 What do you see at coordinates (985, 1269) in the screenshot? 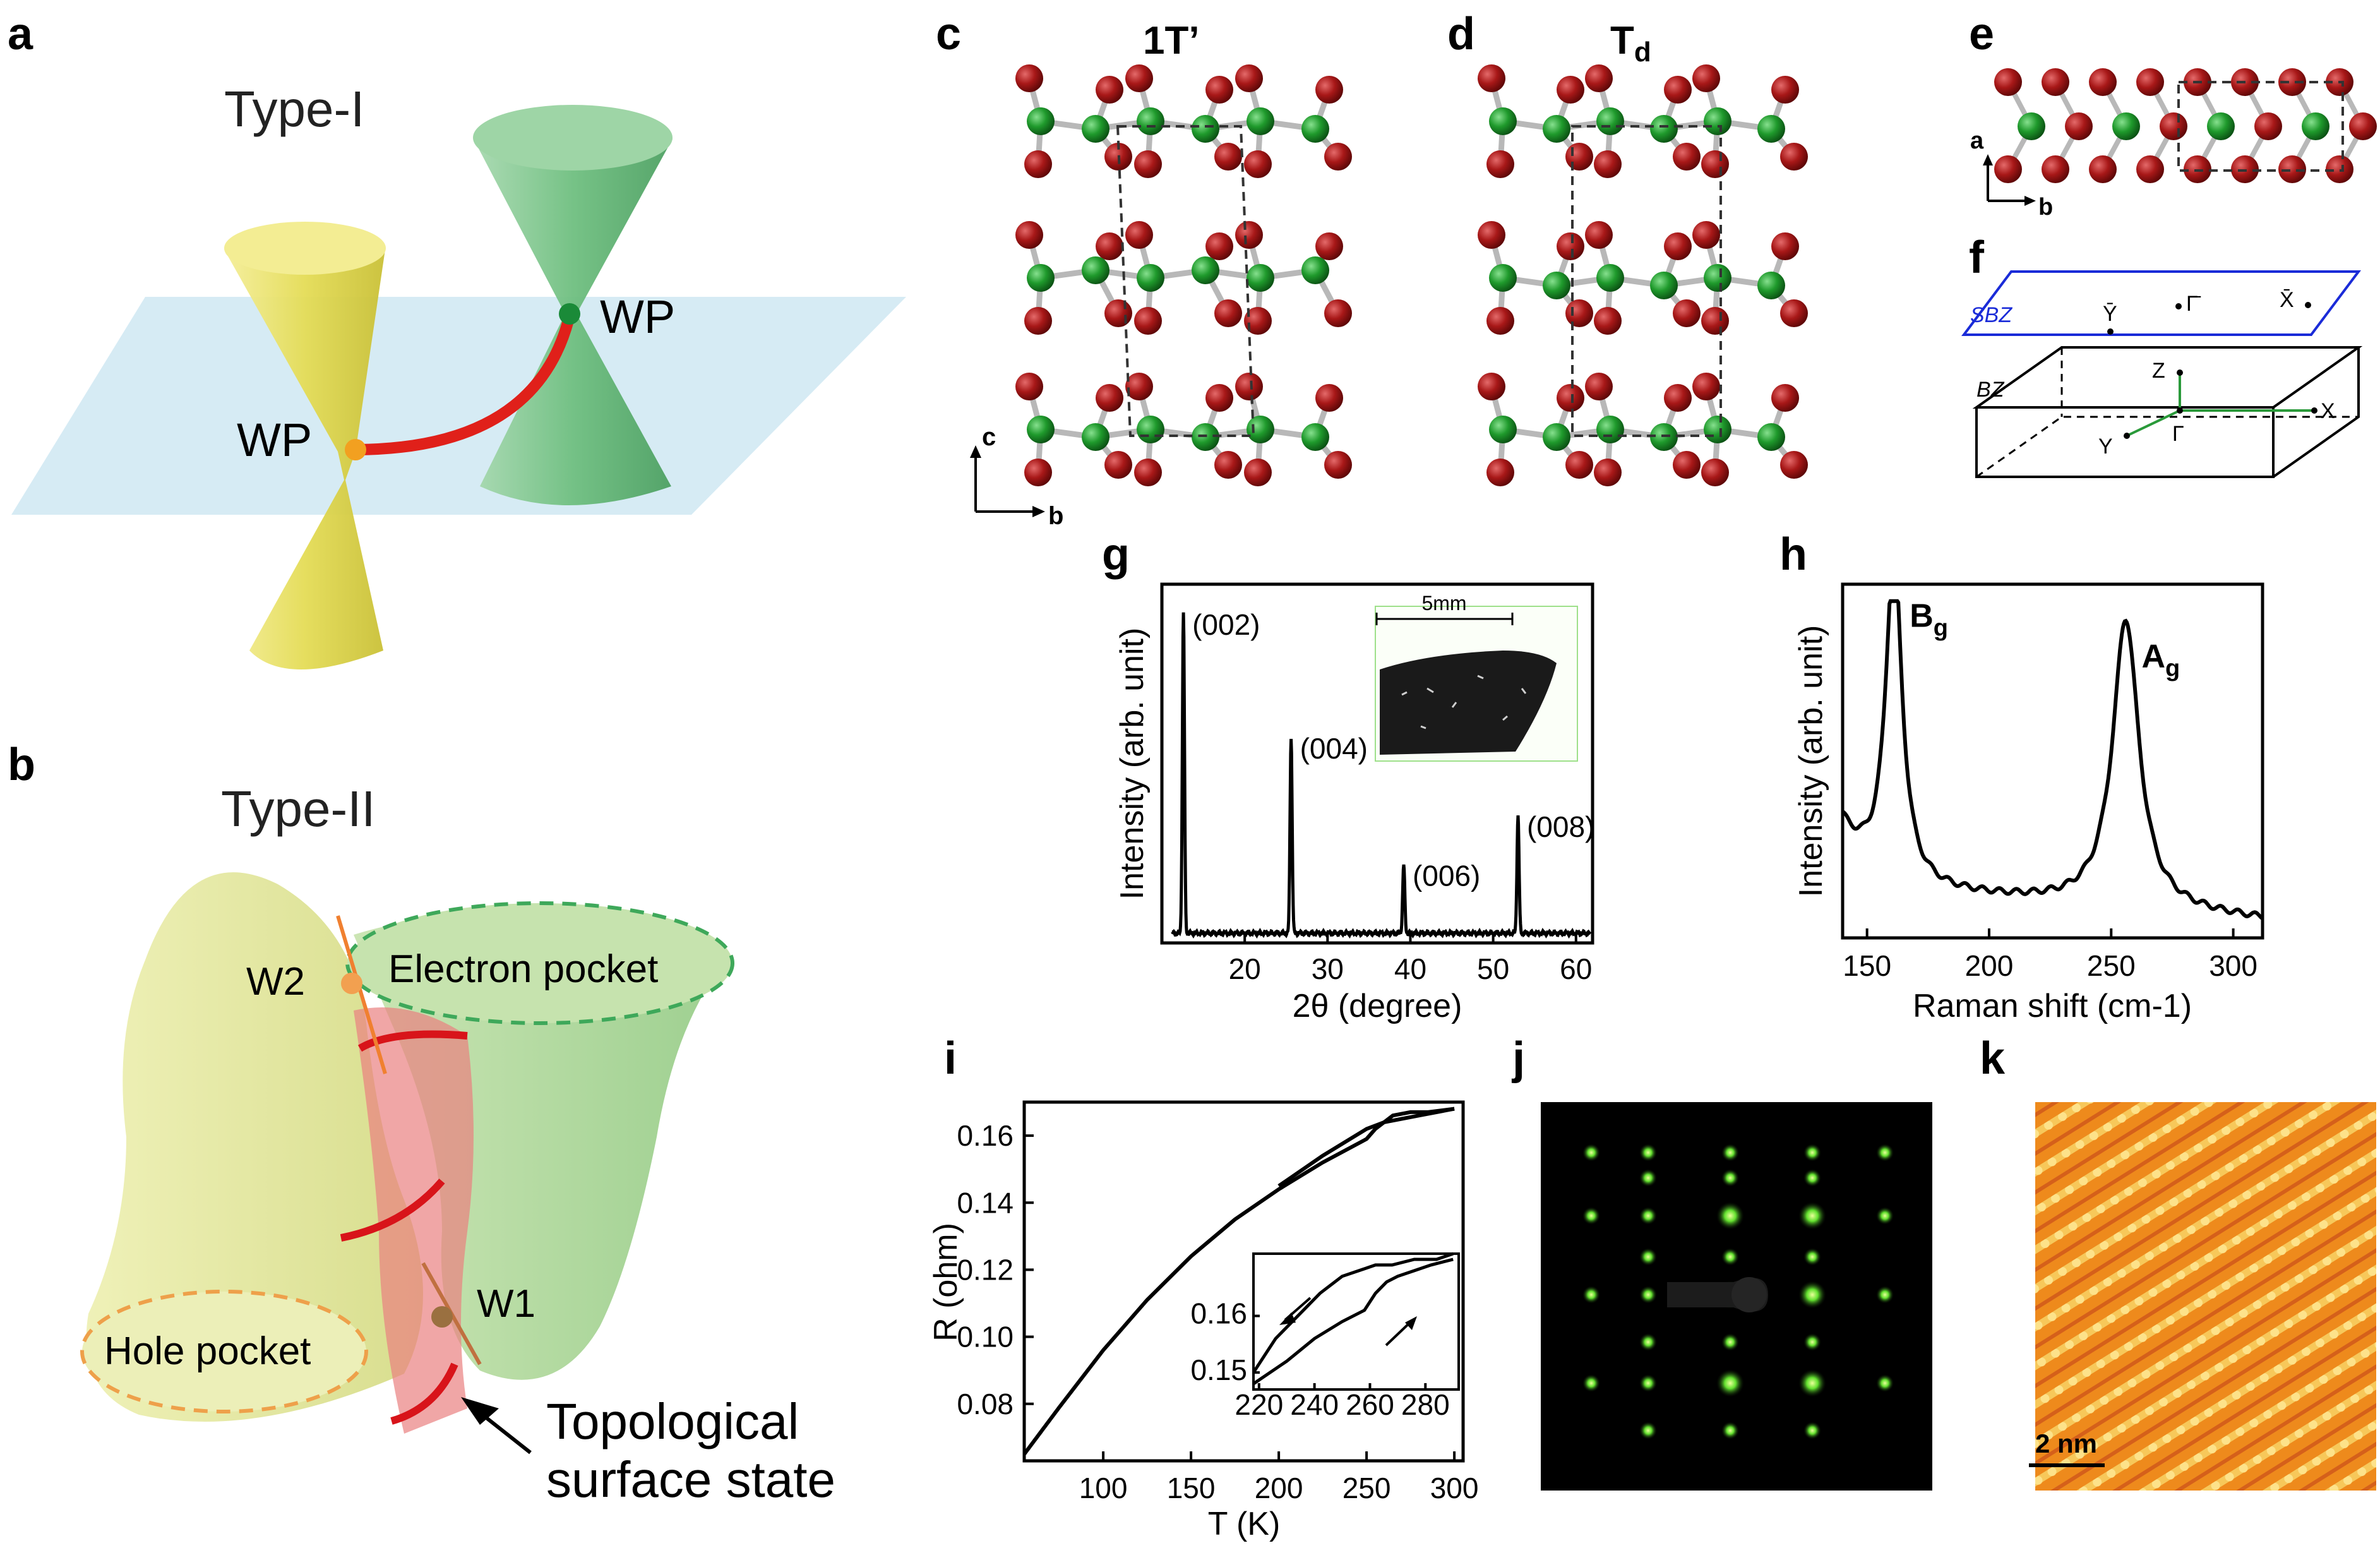
I see `y-tick-label: 0.12` at bounding box center [985, 1269].